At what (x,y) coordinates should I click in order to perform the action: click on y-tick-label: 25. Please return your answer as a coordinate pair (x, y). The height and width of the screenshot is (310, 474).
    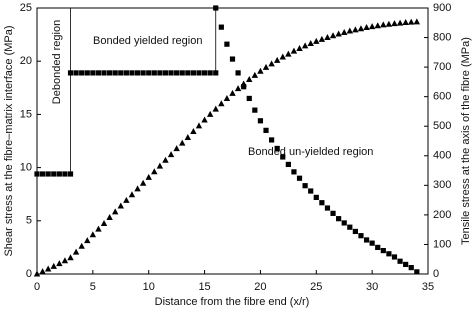
    Looking at the image, I should click on (26, 8).